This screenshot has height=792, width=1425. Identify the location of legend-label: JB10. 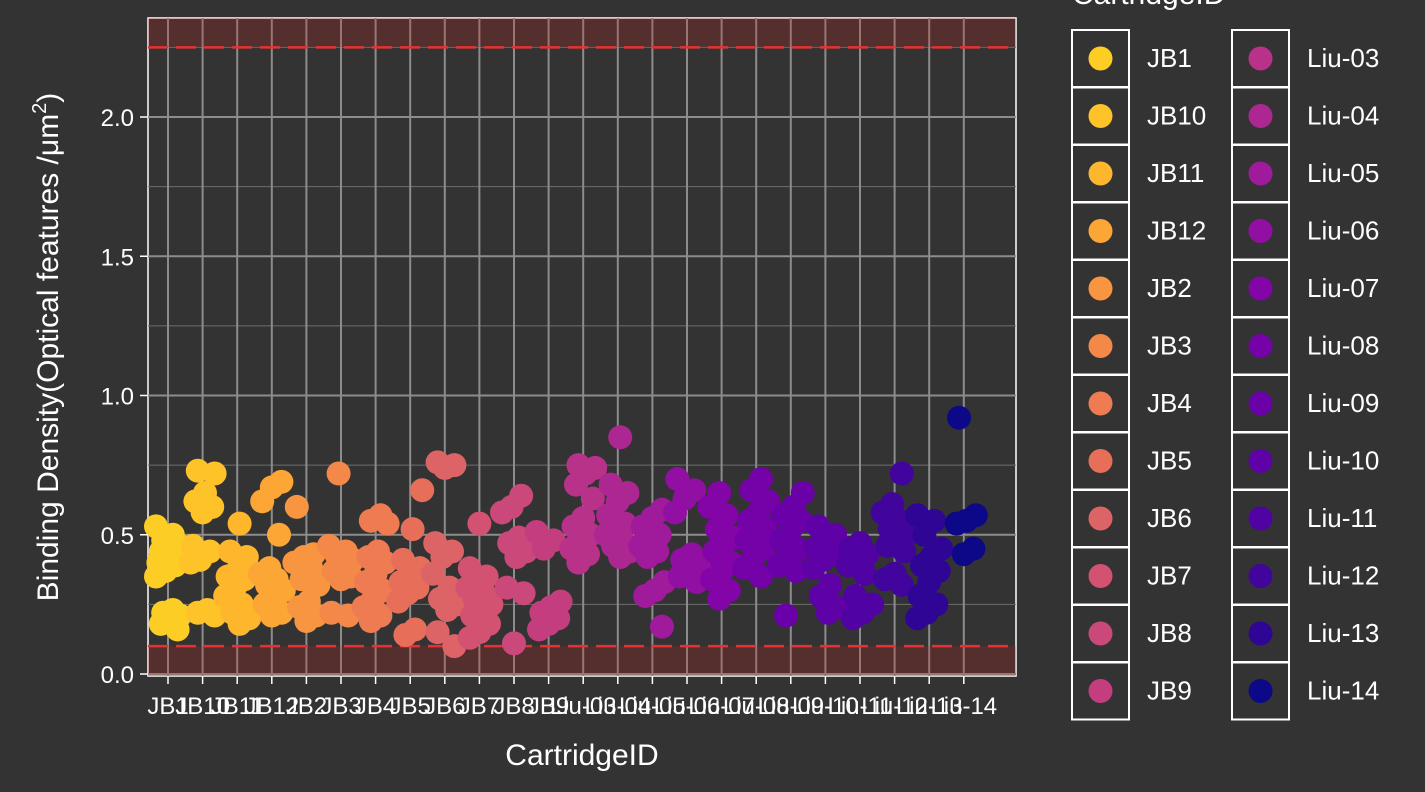
(1176, 116).